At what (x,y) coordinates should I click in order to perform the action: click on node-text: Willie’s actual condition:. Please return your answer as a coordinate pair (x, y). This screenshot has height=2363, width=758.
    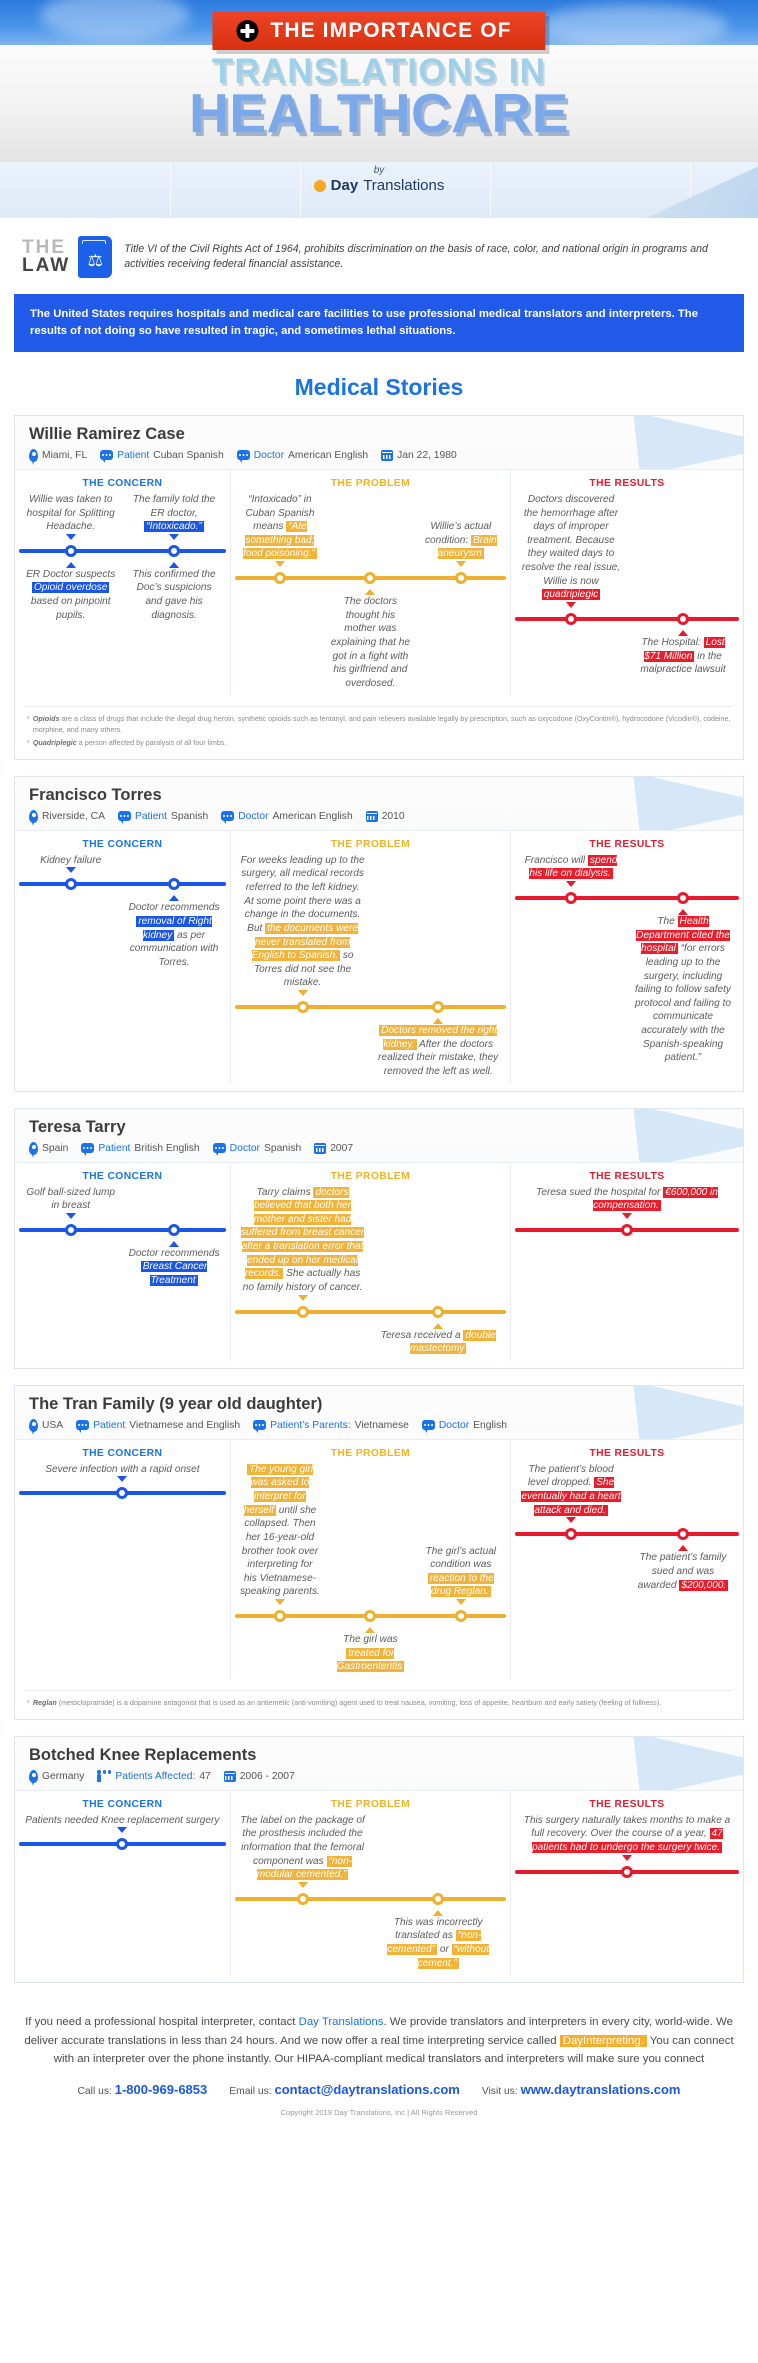
    Looking at the image, I should click on (458, 533).